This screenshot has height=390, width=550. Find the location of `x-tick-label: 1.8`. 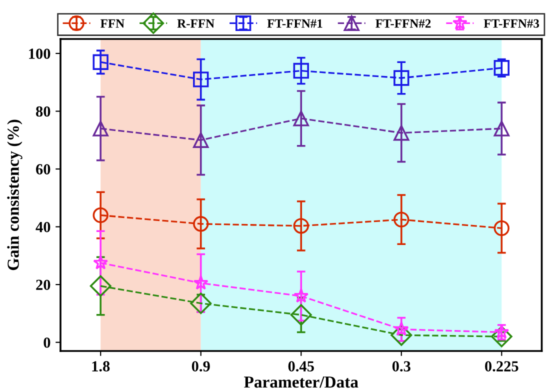

x-tick-label: 1.8 is located at coordinates (101, 366).